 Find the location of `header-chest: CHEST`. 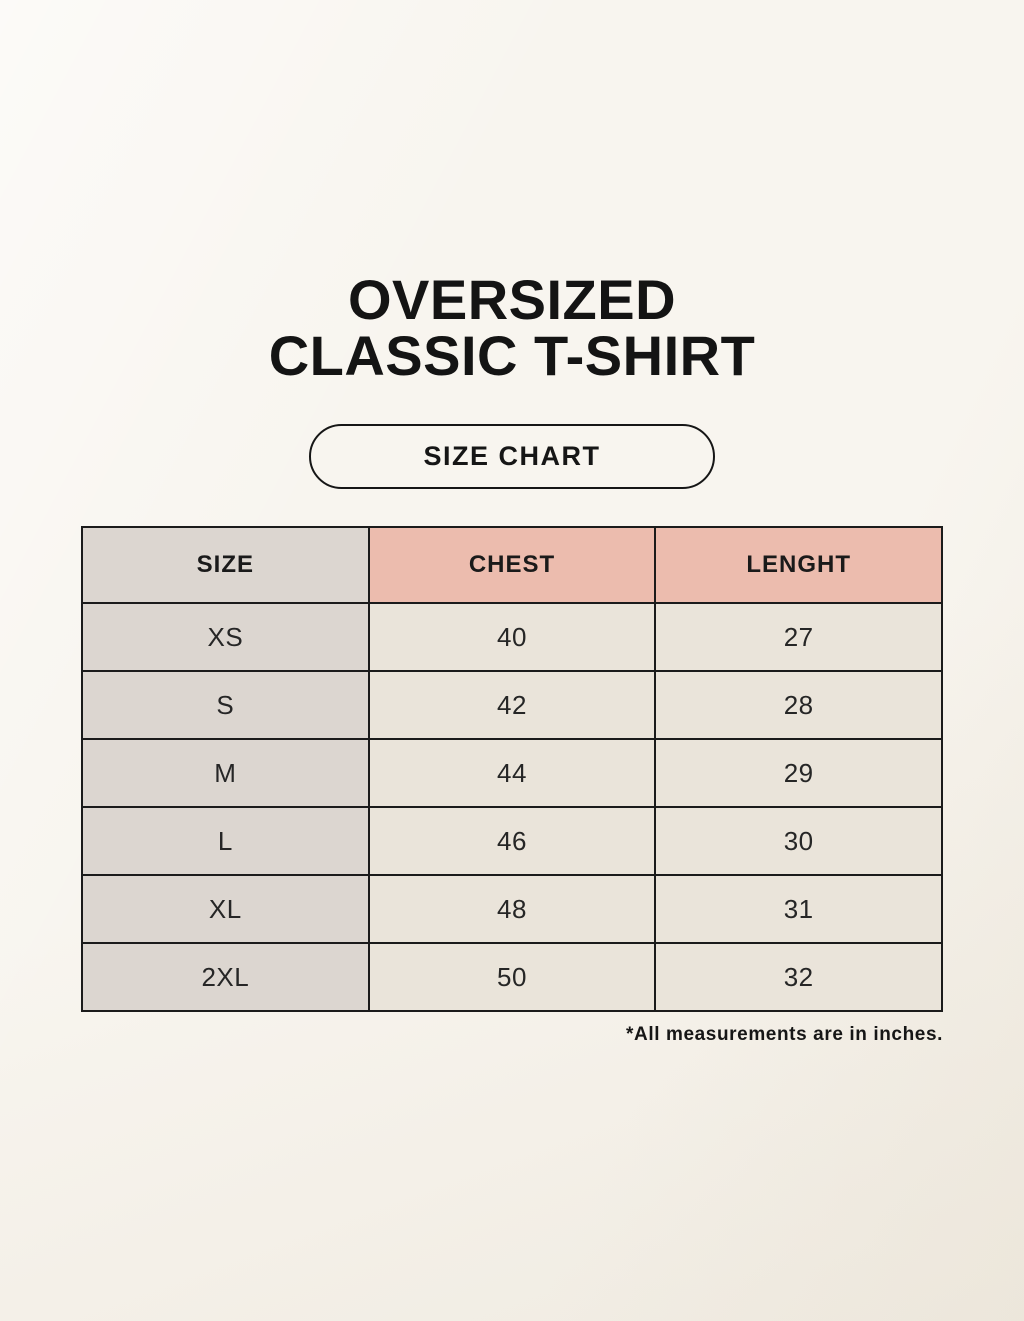

header-chest: CHEST is located at coordinates (512, 565).